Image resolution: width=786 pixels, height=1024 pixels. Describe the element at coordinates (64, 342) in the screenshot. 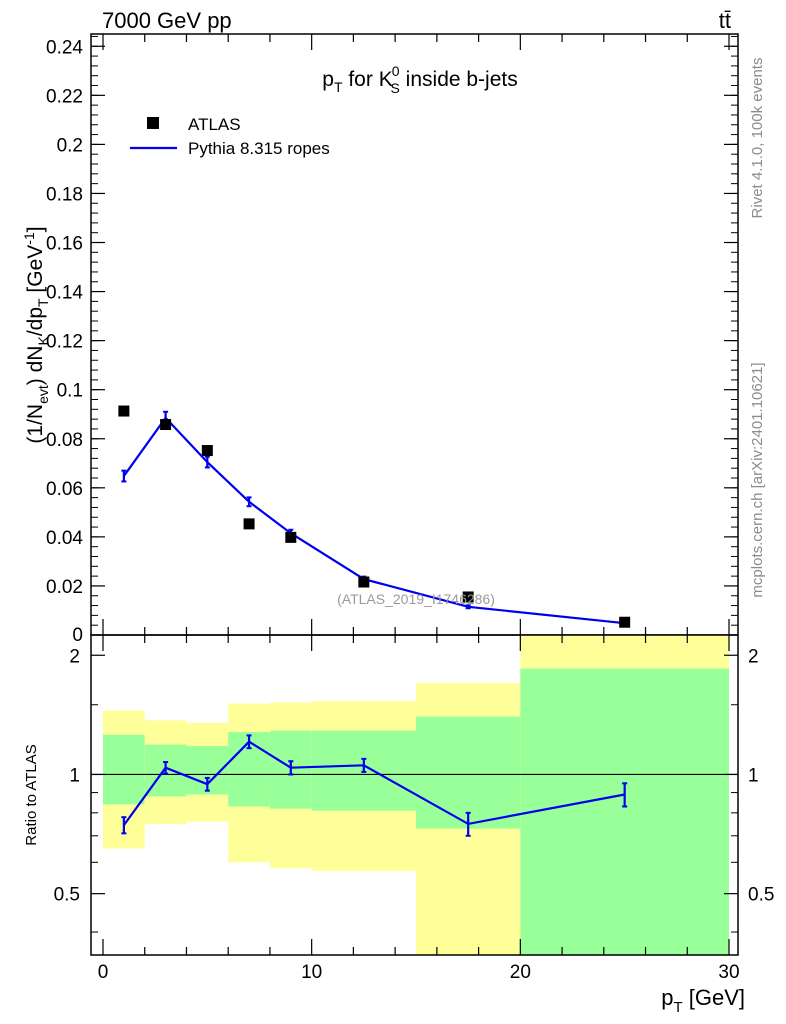

I see `y-tick-label: 0.12` at that location.